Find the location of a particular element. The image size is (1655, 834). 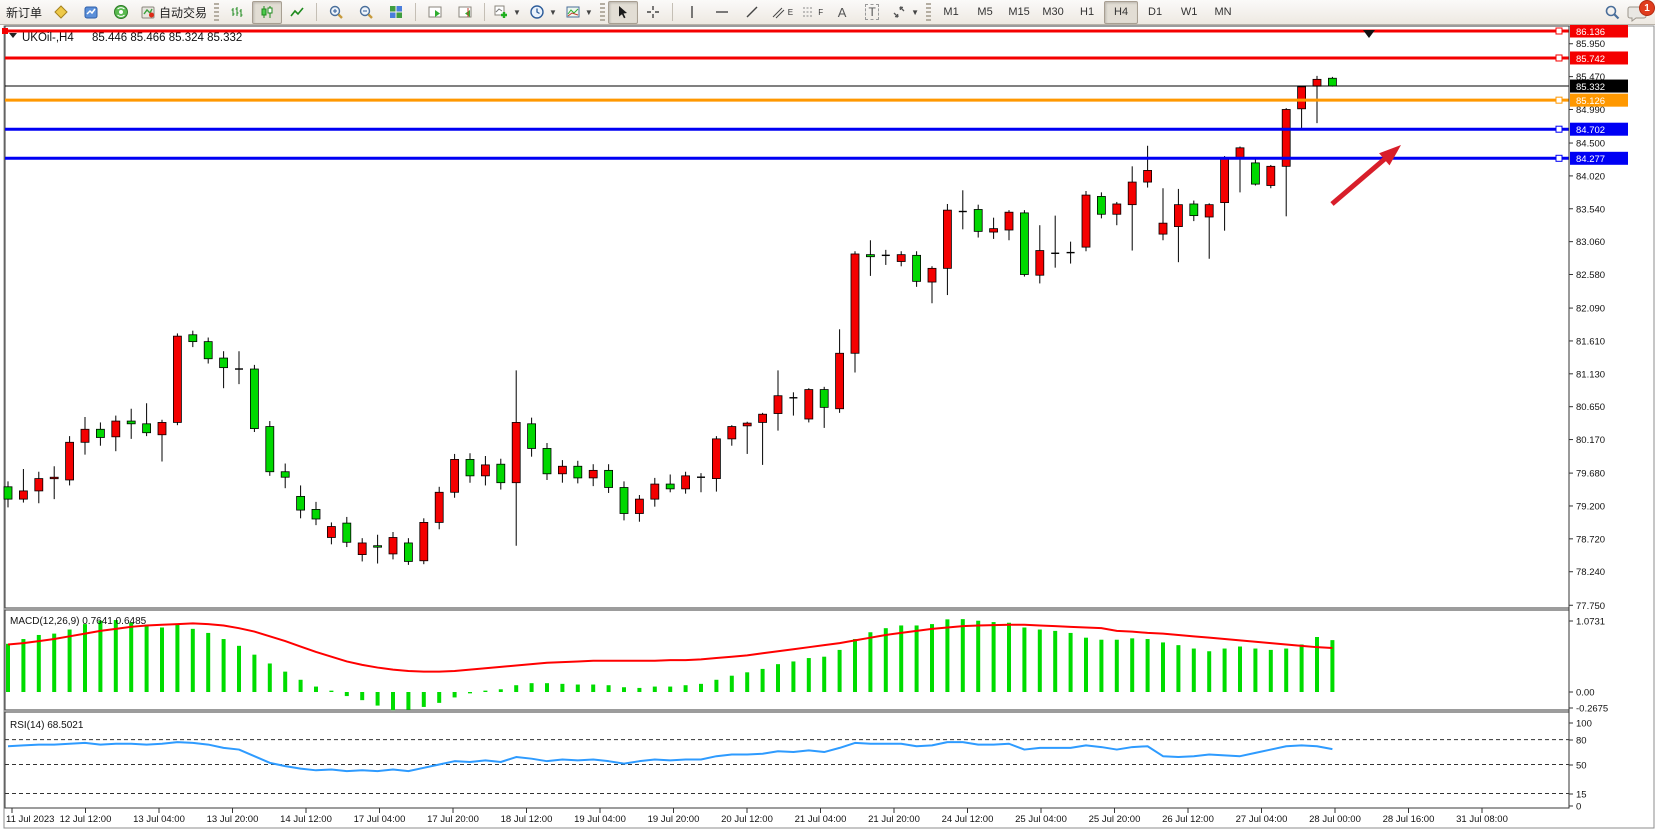

chart-shift-icon is located at coordinates (465, 12).